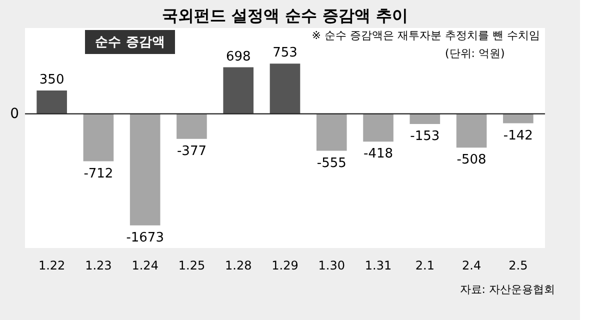 Image resolution: width=590 pixels, height=320 pixels. What do you see at coordinates (99, 174) in the screenshot?
I see `data-label: -712` at bounding box center [99, 174].